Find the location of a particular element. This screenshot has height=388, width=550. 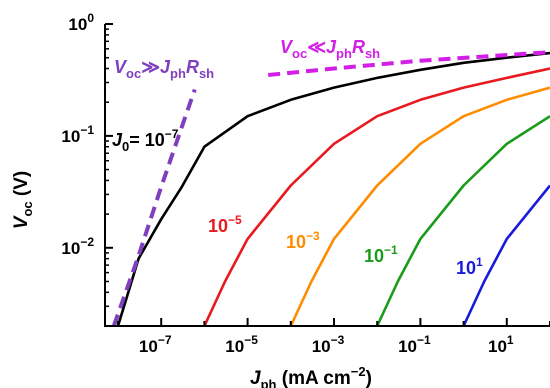

annotation-c3: 10−3 is located at coordinates (303, 240).